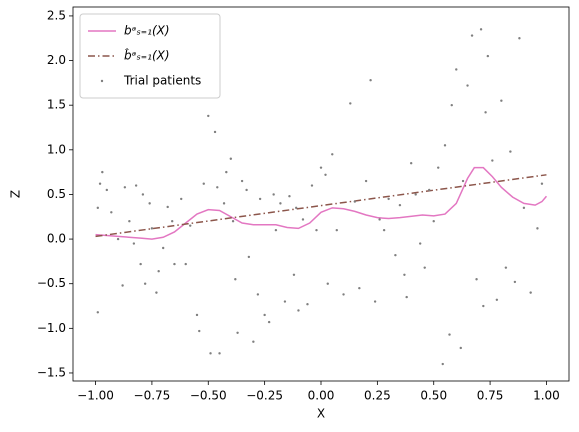 The width and height of the screenshot is (579, 432). I want to click on x-tick-label: −0.75, so click(152, 396).